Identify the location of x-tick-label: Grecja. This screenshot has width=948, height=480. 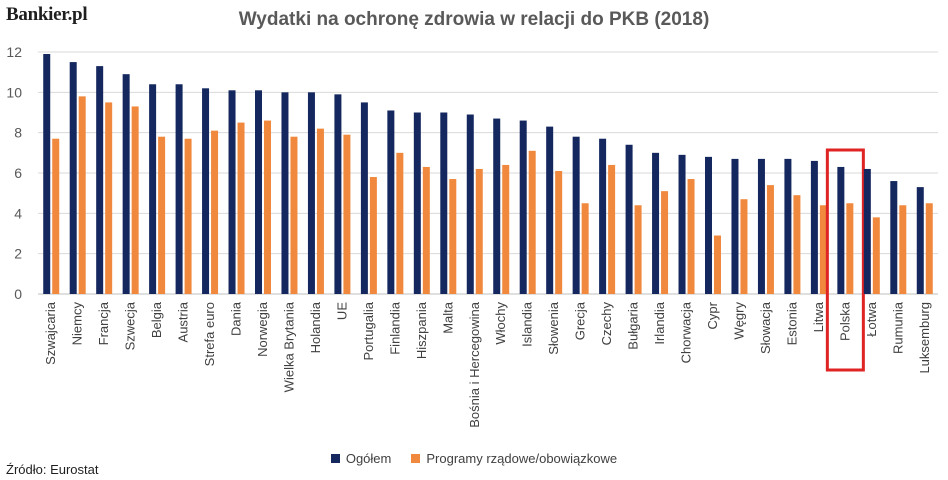
(580, 320).